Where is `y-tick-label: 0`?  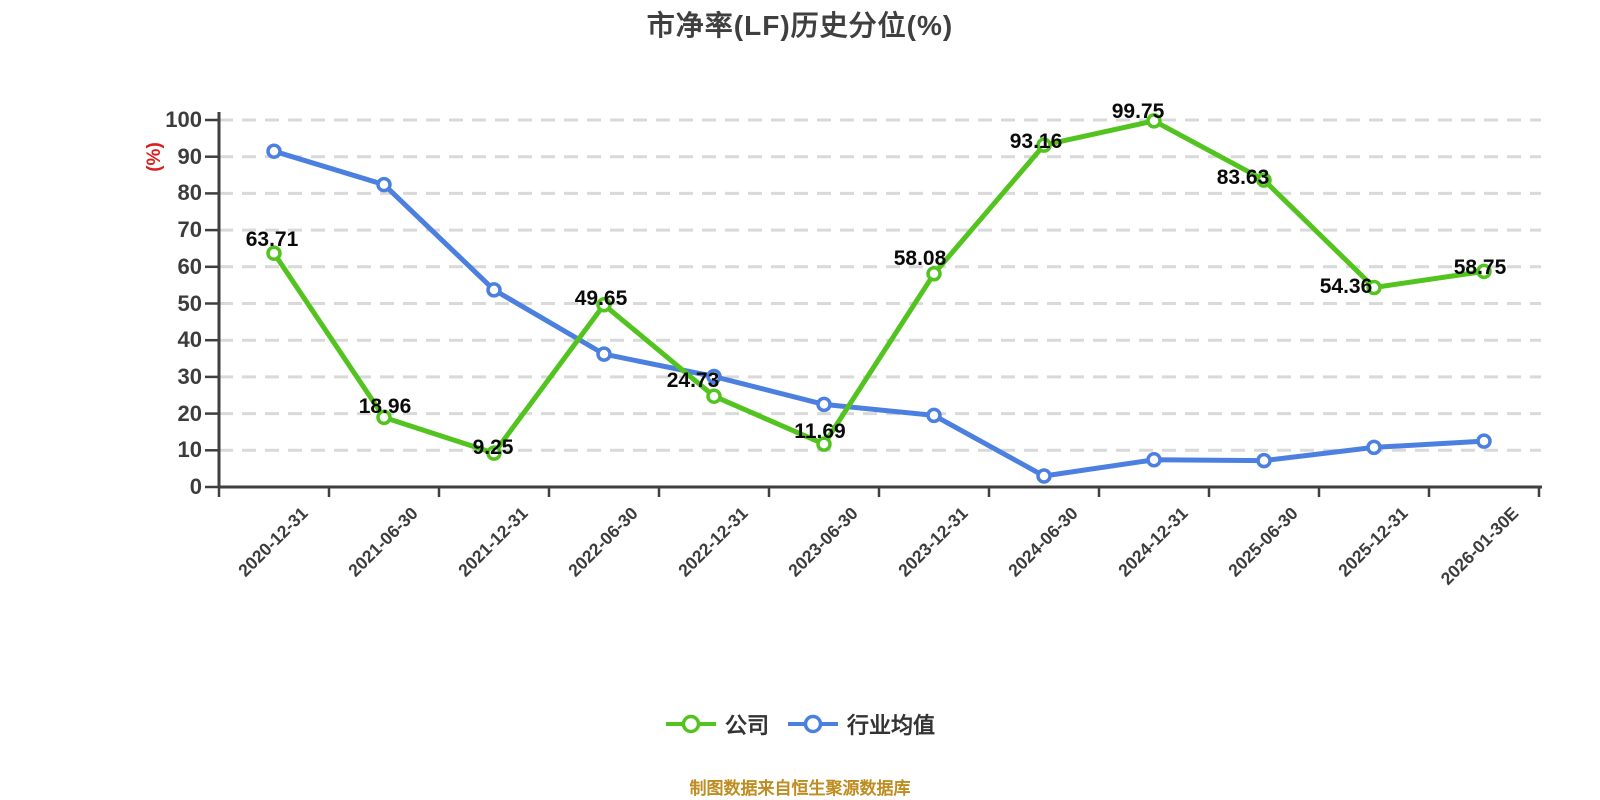
y-tick-label: 0 is located at coordinates (195, 486).